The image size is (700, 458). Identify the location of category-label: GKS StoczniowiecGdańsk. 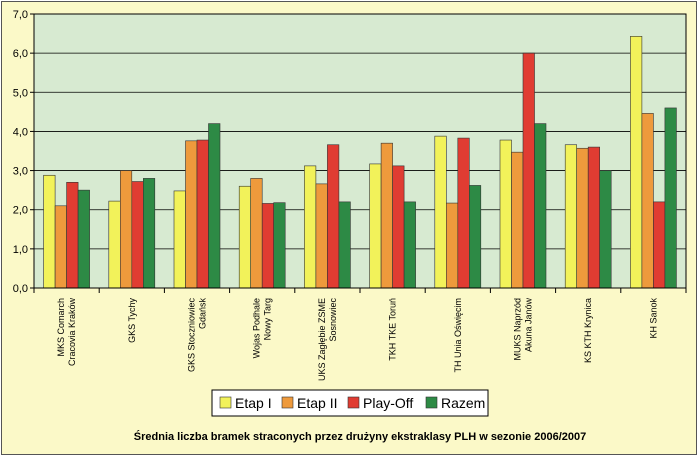
(197, 335).